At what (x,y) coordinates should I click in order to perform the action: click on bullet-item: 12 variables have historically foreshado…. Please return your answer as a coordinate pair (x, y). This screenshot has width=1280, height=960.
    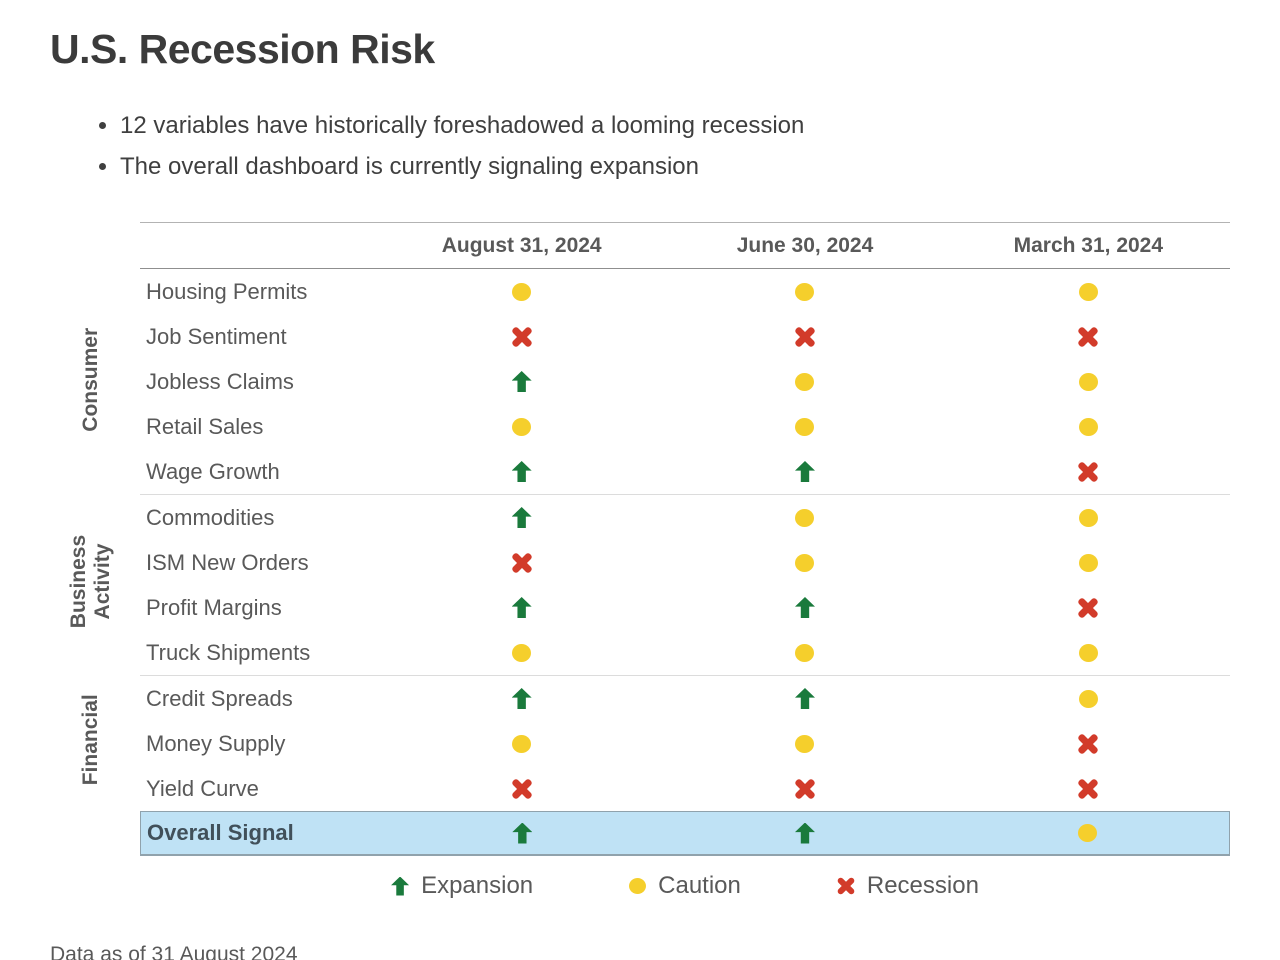
    Looking at the image, I should click on (462, 126).